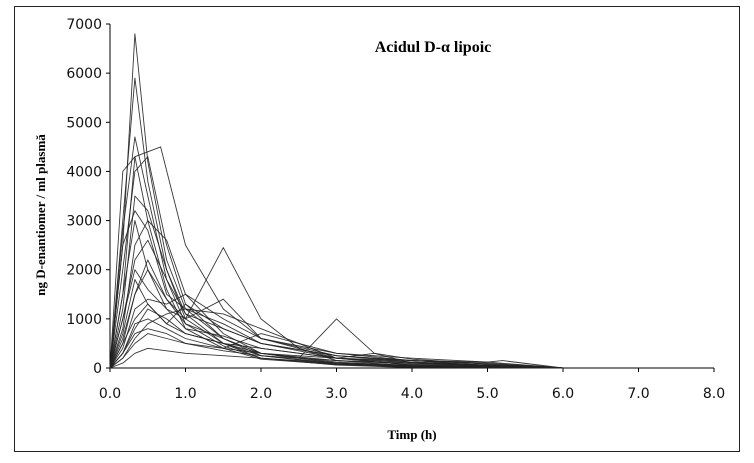 This screenshot has height=463, width=754. I want to click on y-tick-label: 0, so click(97, 369).